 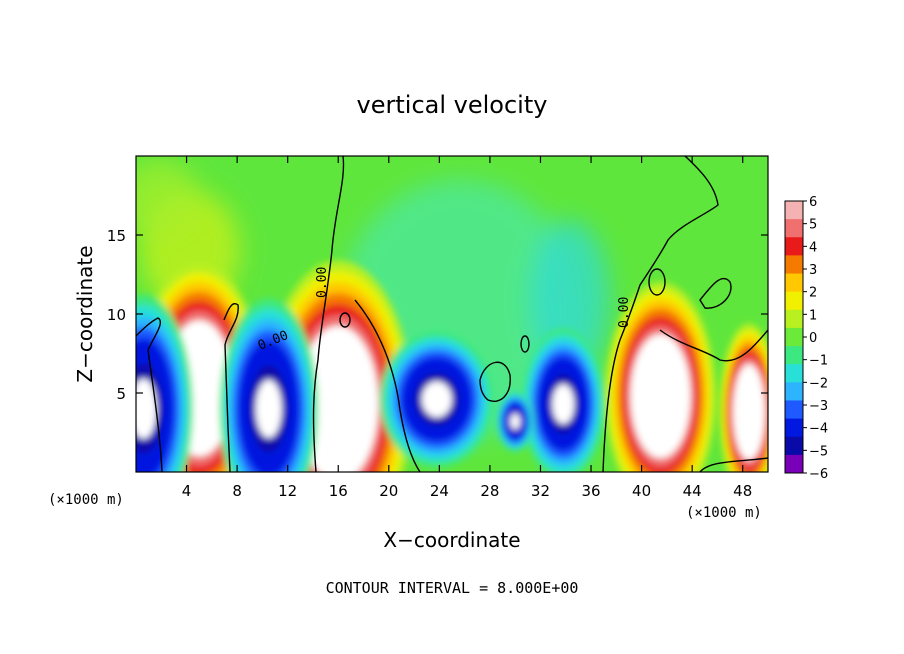 What do you see at coordinates (338, 491) in the screenshot?
I see `x-tick-label: 16` at bounding box center [338, 491].